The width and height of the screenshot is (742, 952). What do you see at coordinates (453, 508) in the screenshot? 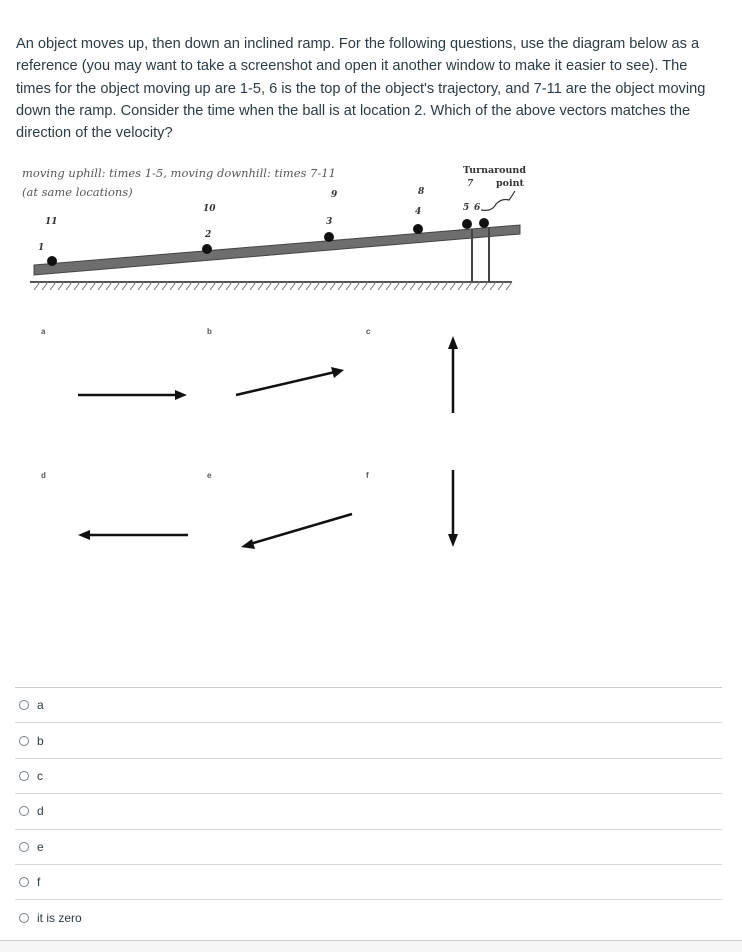
I see `vector-f-arrow` at bounding box center [453, 508].